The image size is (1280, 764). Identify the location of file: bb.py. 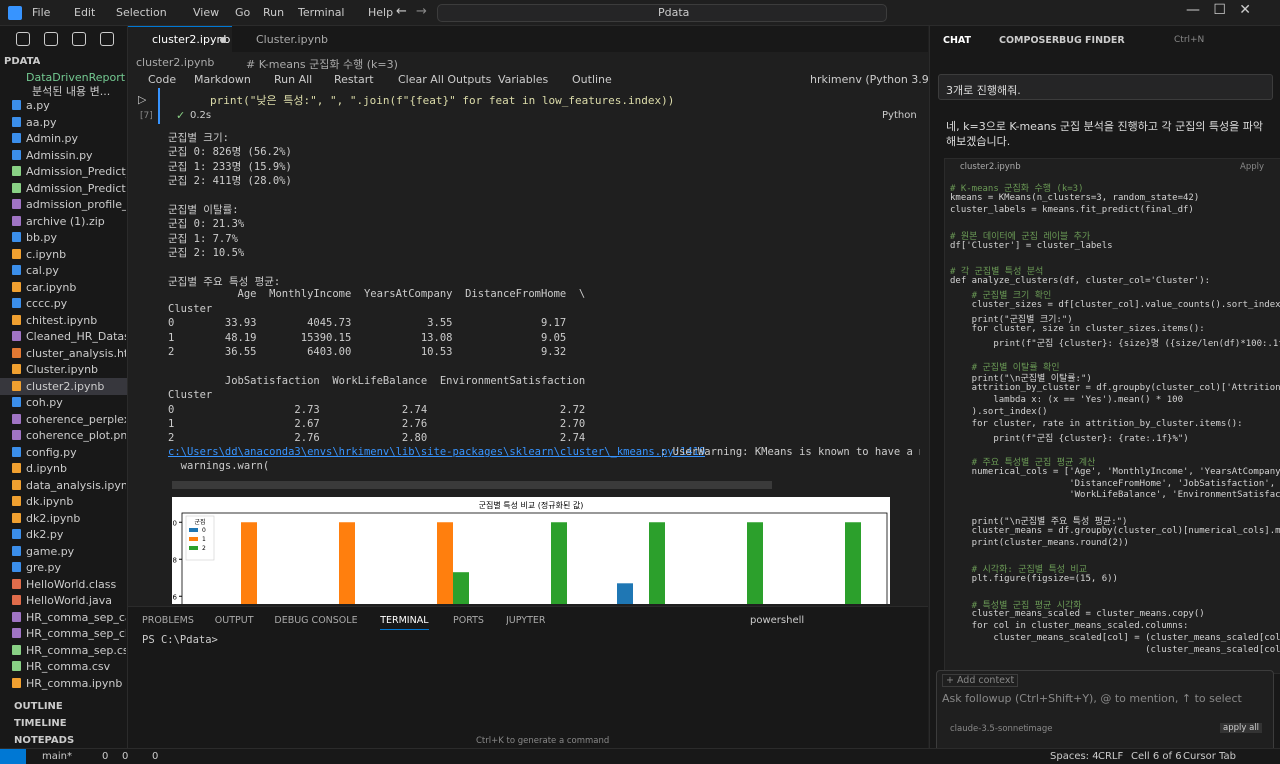
(41, 237).